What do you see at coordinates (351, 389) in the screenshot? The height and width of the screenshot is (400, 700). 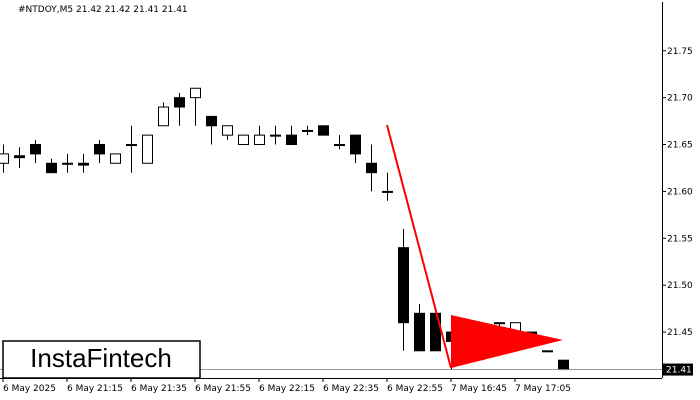 I see `x-tick-label: 6 May 22:35` at bounding box center [351, 389].